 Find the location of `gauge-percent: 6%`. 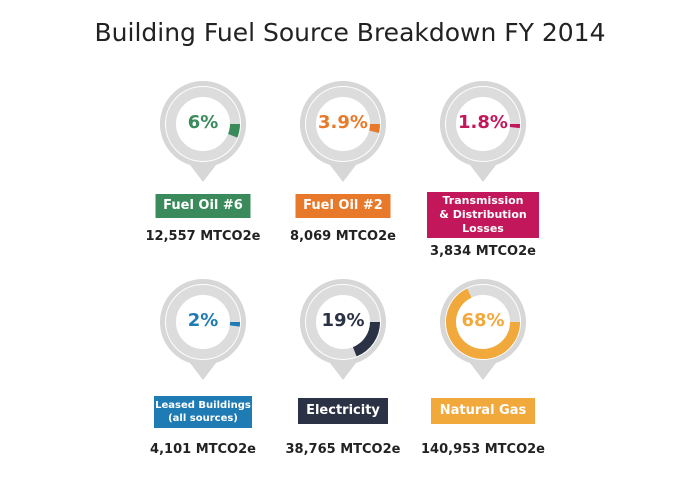

gauge-percent: 6% is located at coordinates (203, 122).